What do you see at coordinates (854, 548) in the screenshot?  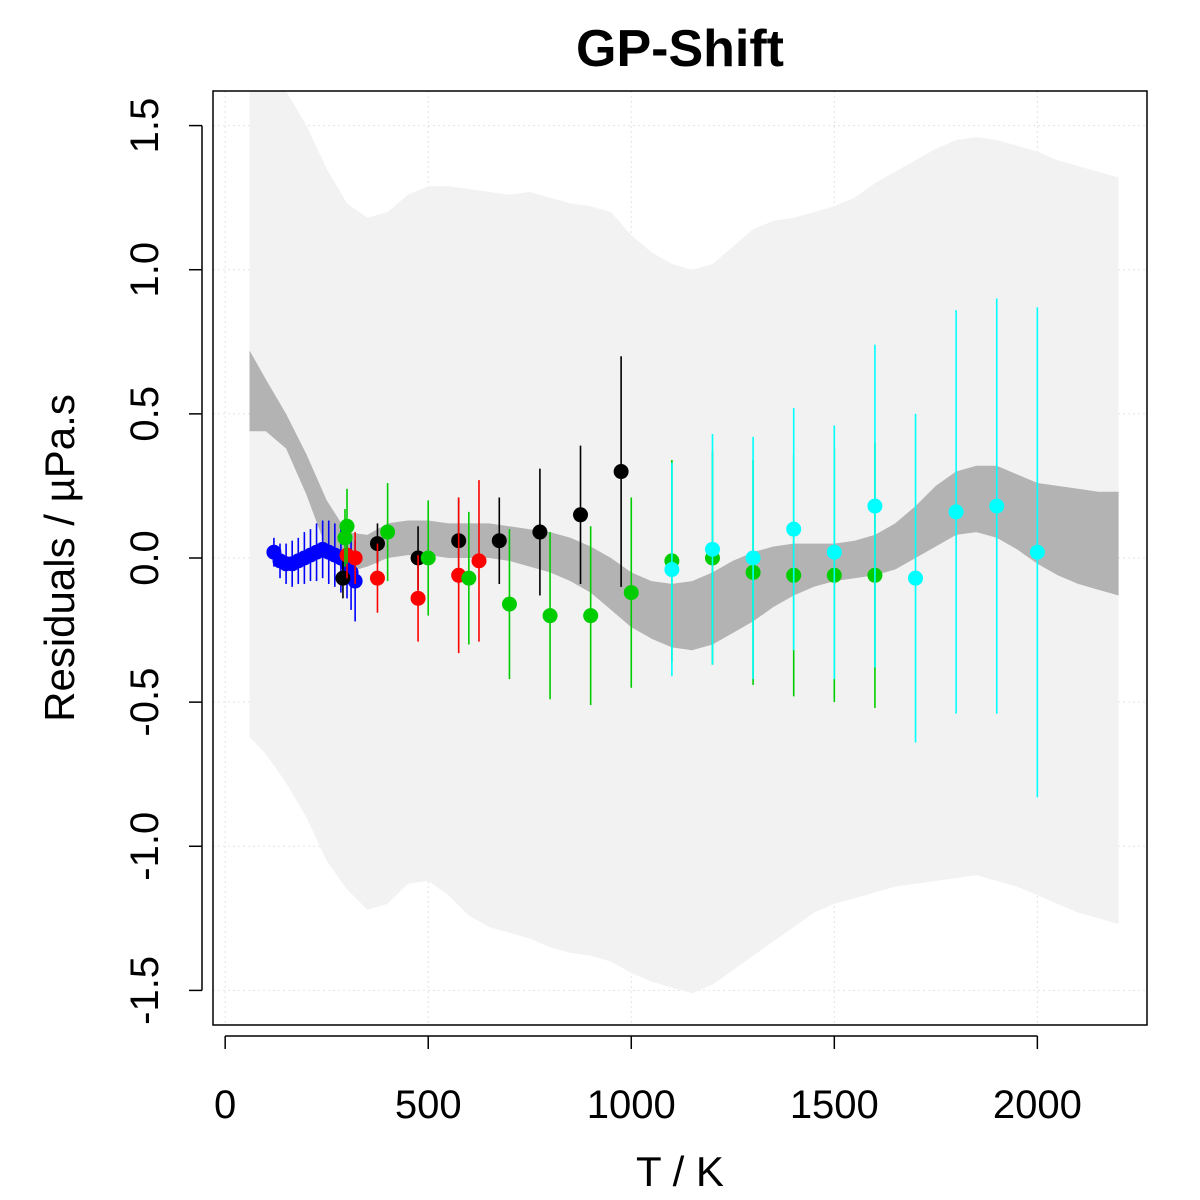 I see `series-cyan` at bounding box center [854, 548].